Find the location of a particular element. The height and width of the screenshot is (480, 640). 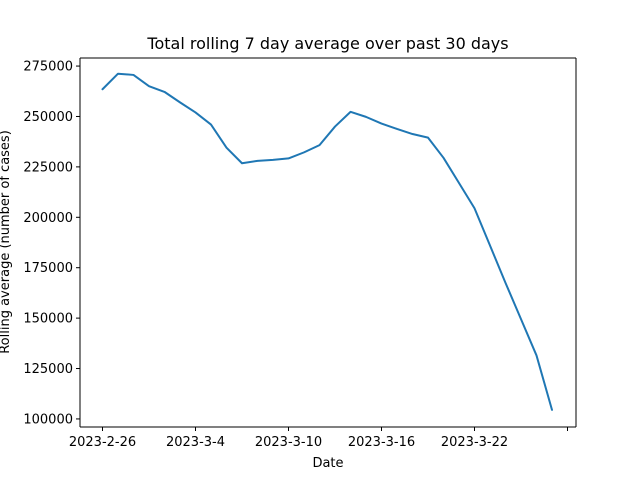

y-tick-label: 225000 is located at coordinates (48, 167).